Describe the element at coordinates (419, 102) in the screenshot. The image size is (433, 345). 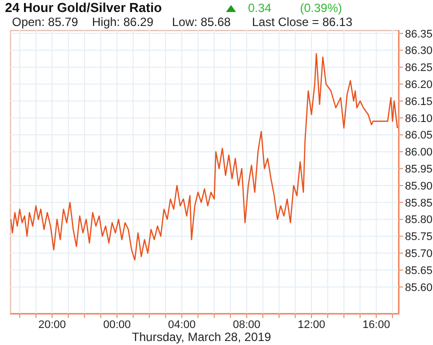
I see `y-tick-label: 86.15` at that location.